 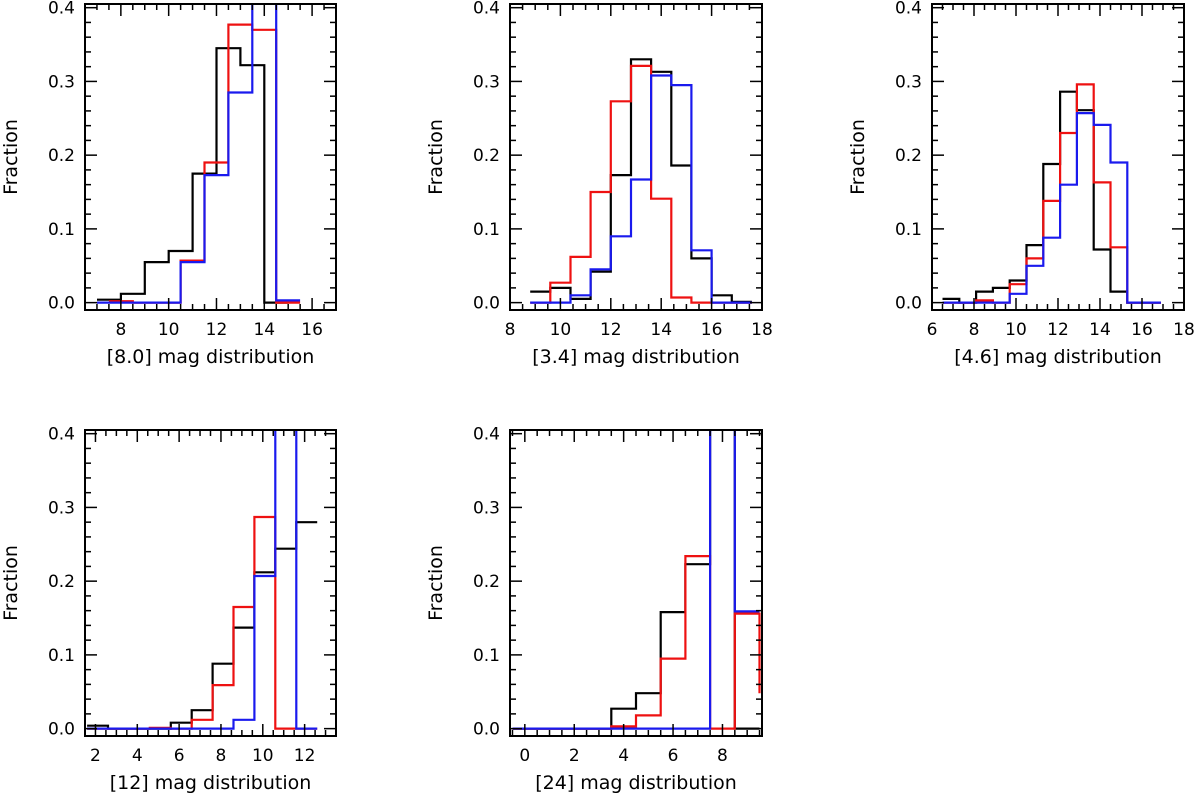 I want to click on x-axis-label: [8.0] mag distribution, so click(x=211, y=357).